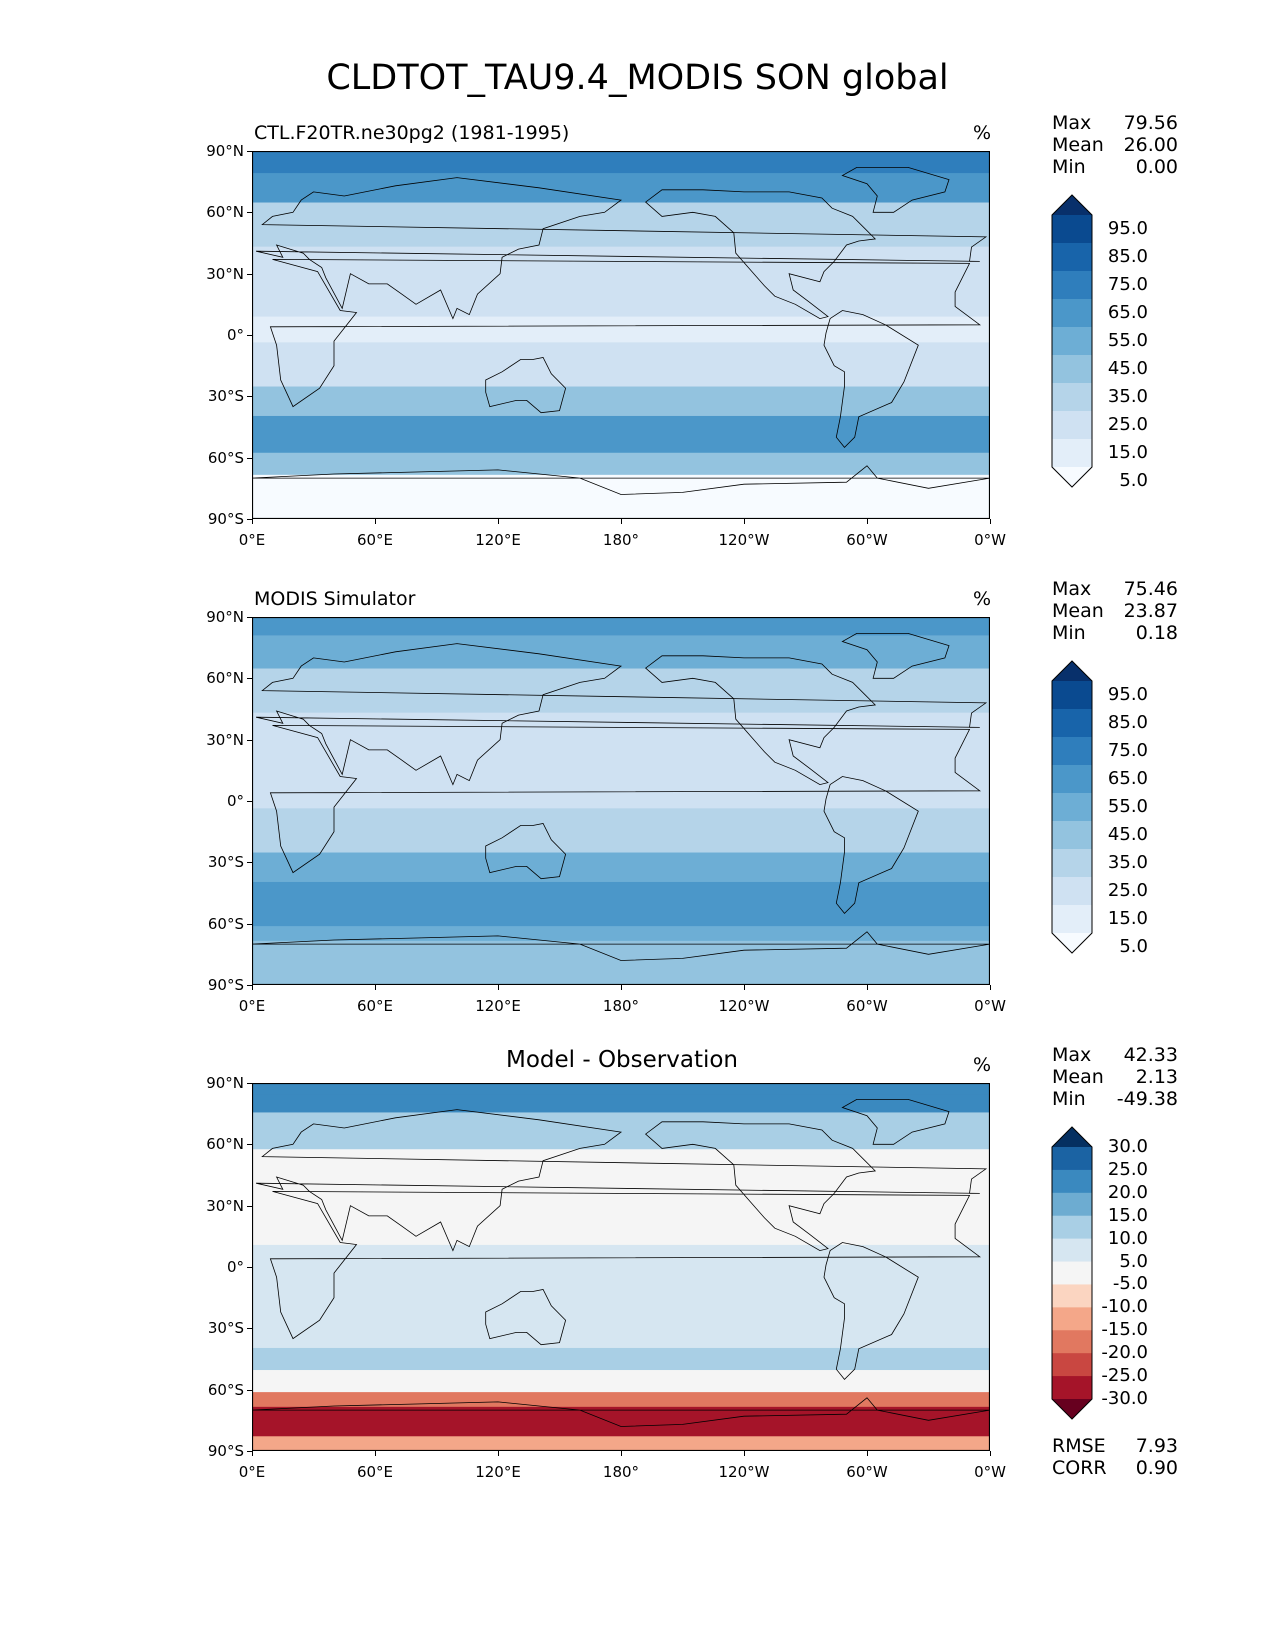  What do you see at coordinates (498, 1472) in the screenshot?
I see `lon-tick-label: 120°E` at bounding box center [498, 1472].